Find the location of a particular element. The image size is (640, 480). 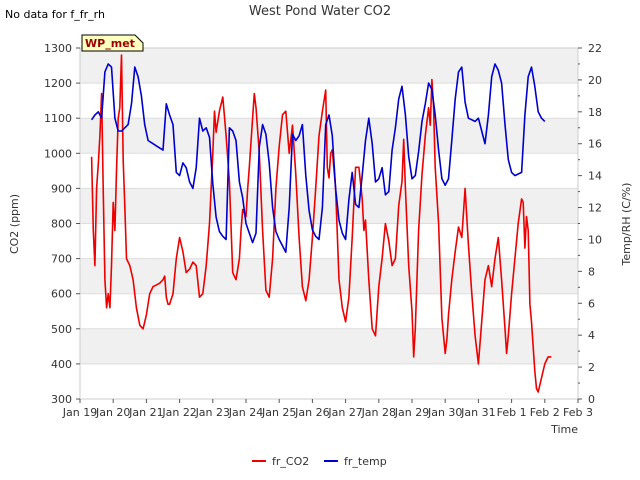

y-tick-label: 800 is located at coordinates (61, 224).